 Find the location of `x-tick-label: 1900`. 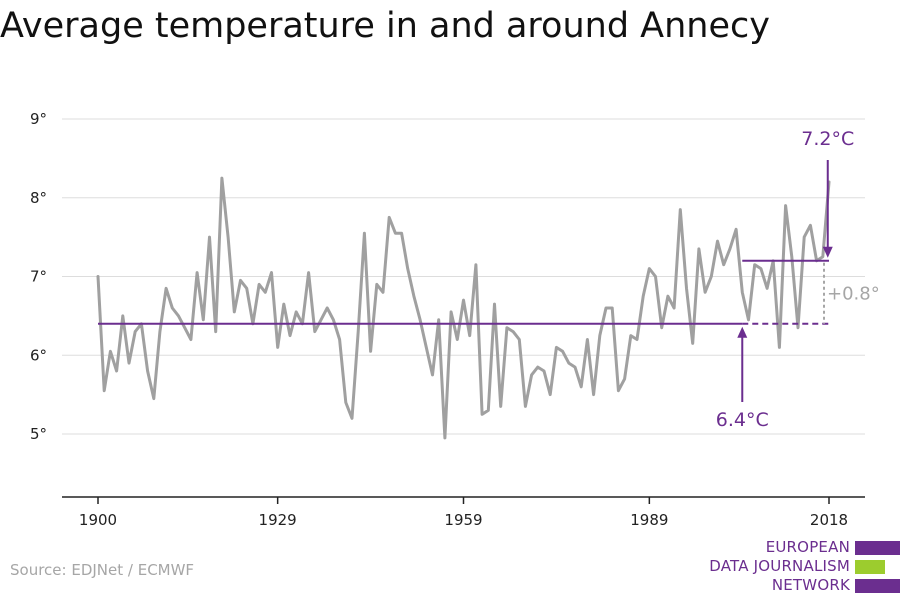

x-tick-label: 1900 is located at coordinates (98, 520).